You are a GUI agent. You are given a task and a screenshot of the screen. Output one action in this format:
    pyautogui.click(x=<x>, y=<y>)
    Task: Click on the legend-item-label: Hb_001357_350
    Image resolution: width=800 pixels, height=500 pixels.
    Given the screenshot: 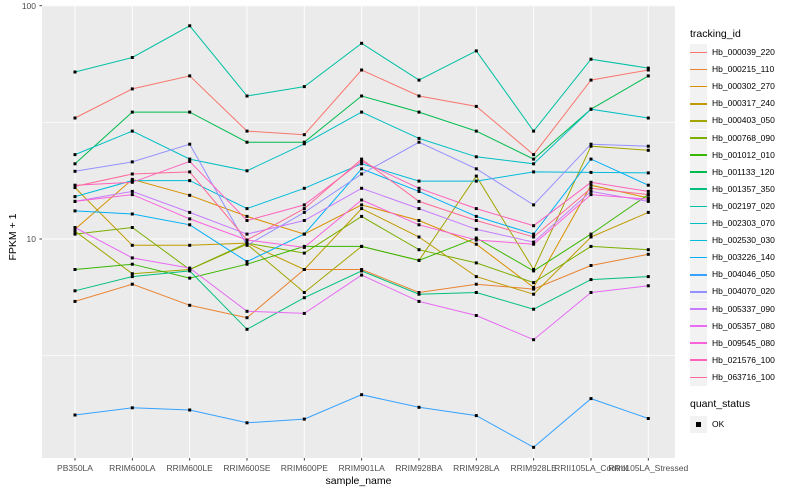 What is the action you would take?
    pyautogui.click(x=743, y=188)
    